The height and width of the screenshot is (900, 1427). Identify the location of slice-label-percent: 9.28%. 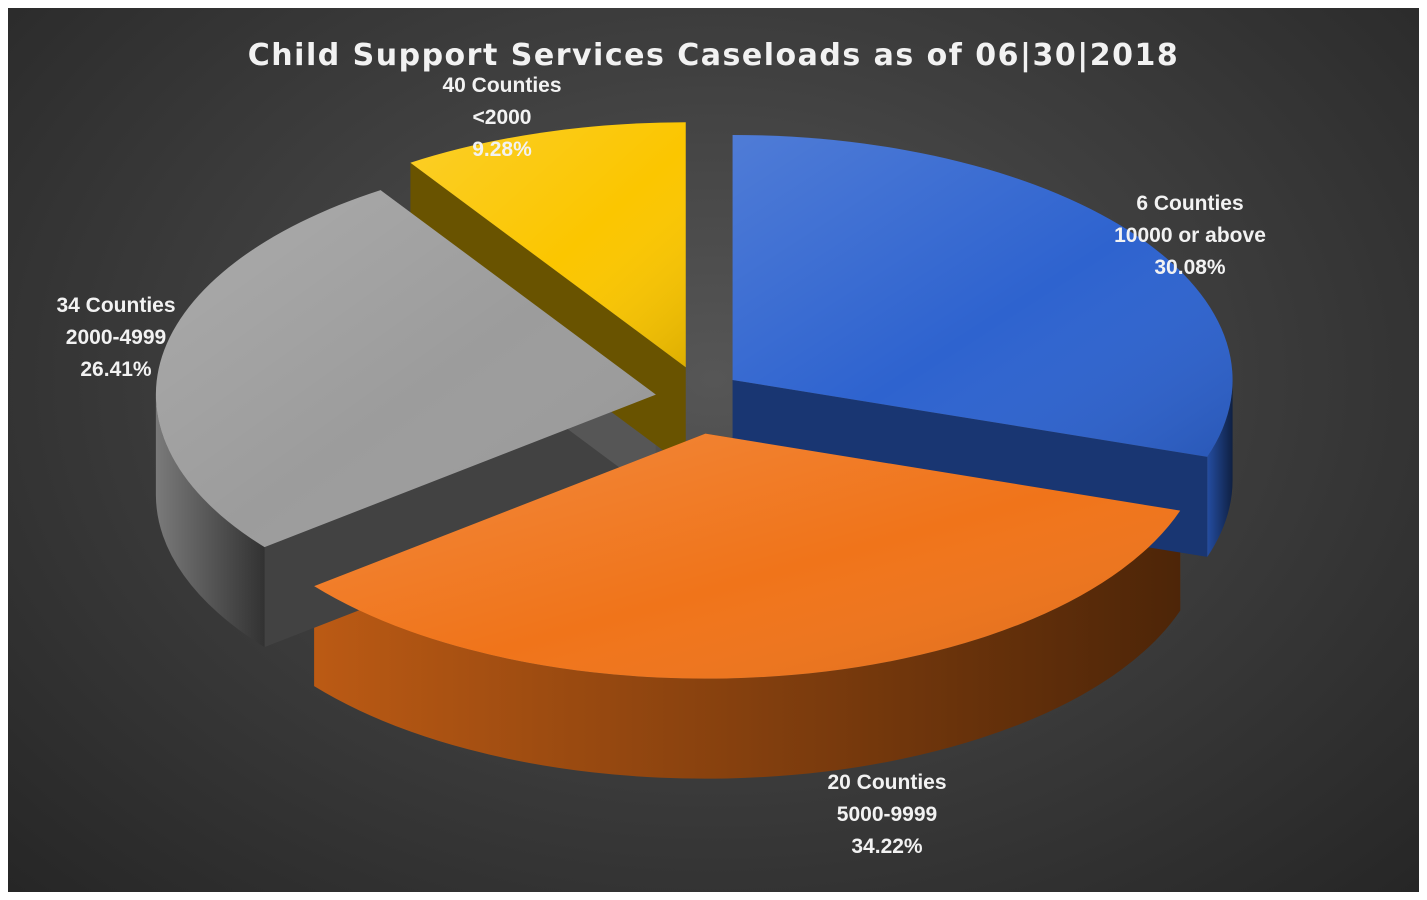
(502, 149).